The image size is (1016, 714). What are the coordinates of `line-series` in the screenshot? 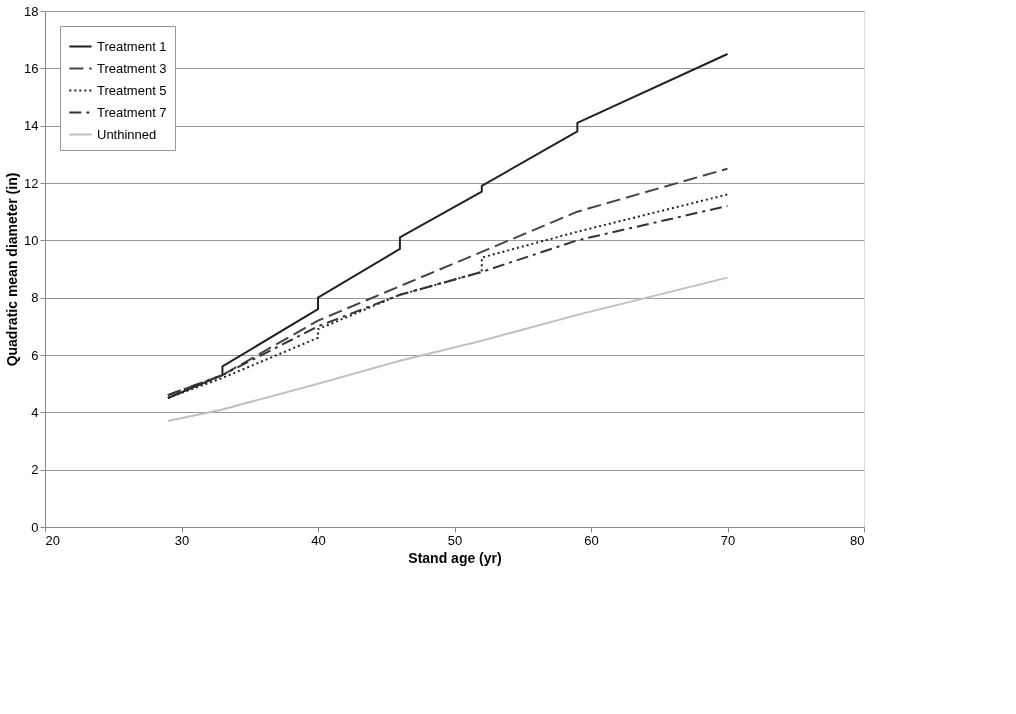 It's located at (447, 349).